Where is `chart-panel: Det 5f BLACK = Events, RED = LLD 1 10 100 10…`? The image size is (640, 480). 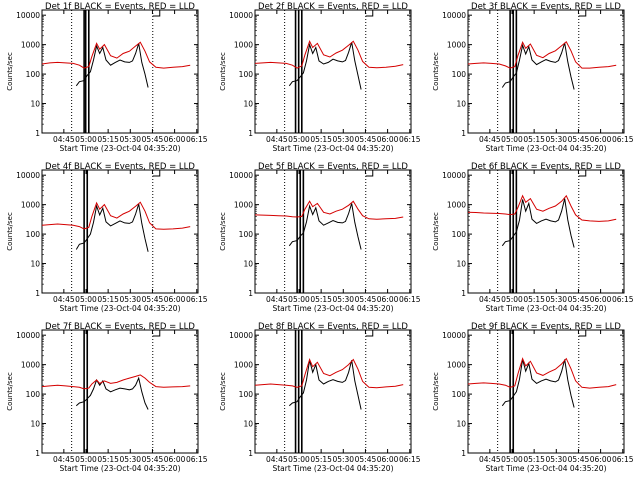 chart-panel: Det 5f BLACK = Events, RED = LLD 1 10 100 10… is located at coordinates (319, 240).